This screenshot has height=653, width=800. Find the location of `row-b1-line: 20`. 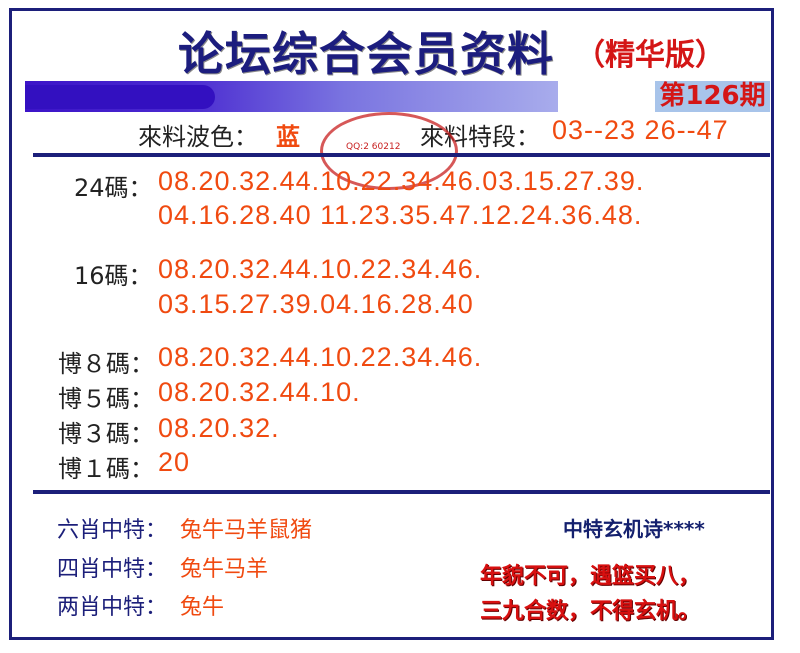

row-b1-line: 20 is located at coordinates (174, 462).